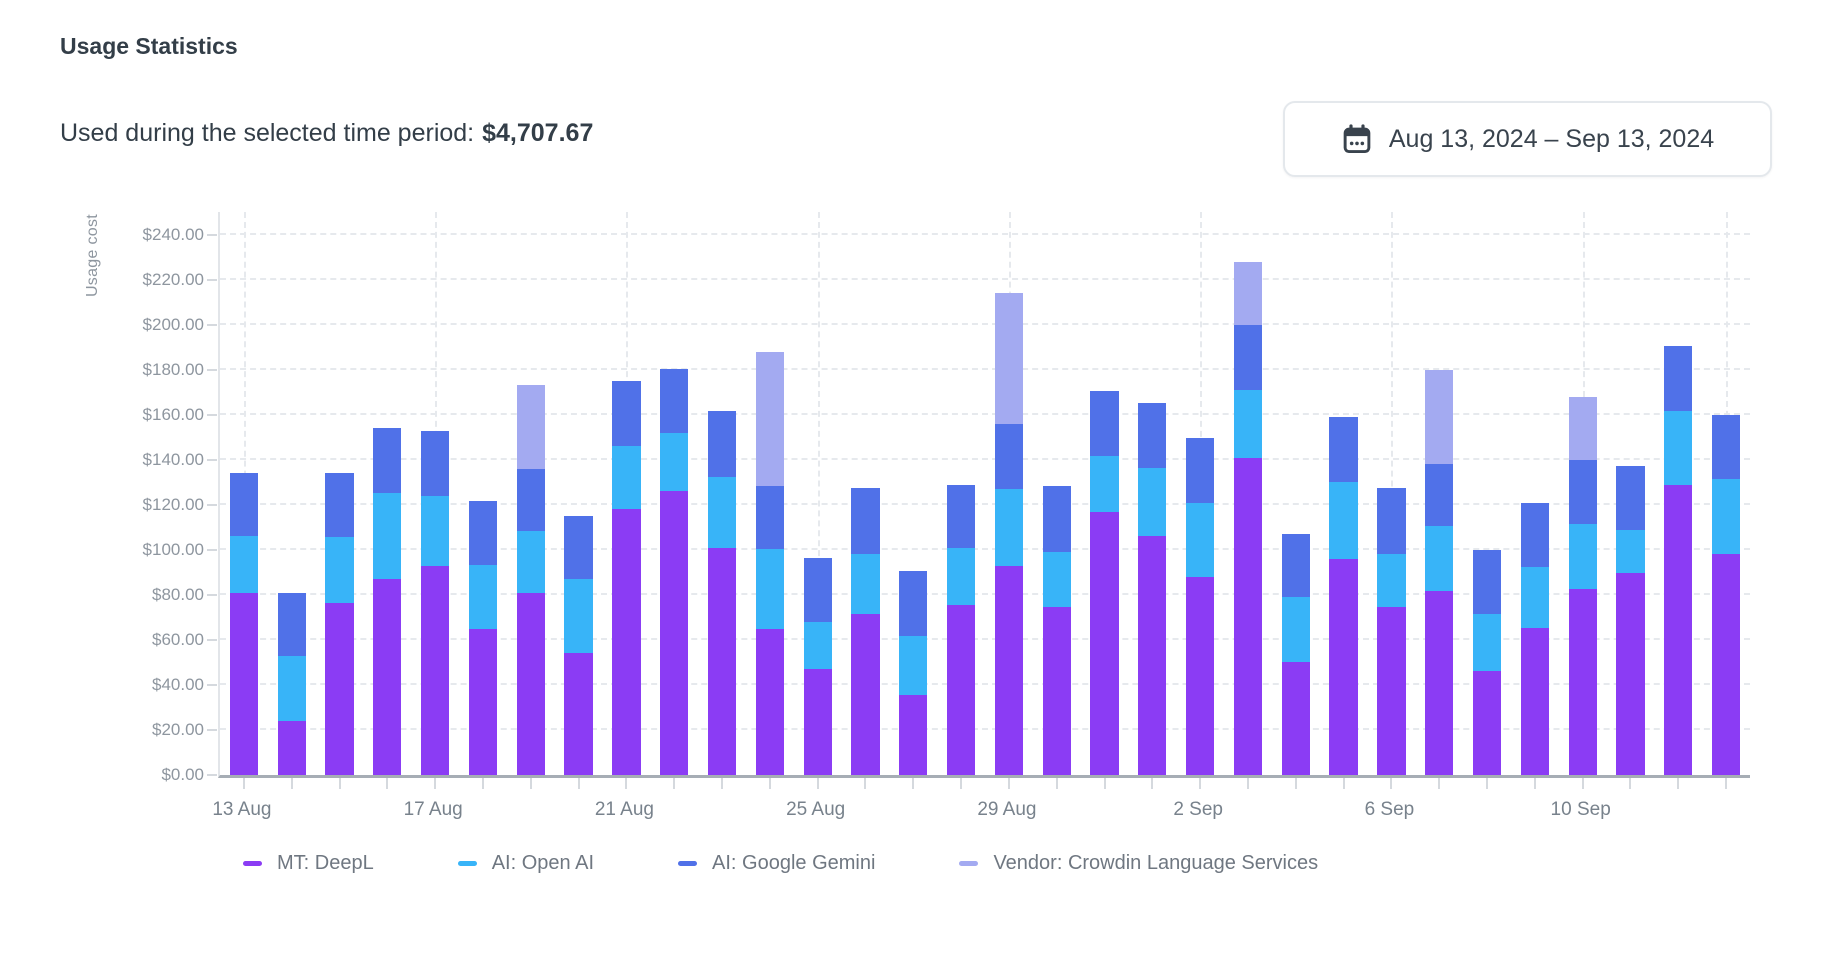 Image resolution: width=1839 pixels, height=954 pixels. I want to click on legend-item: AI: Google Gemini, so click(776, 863).